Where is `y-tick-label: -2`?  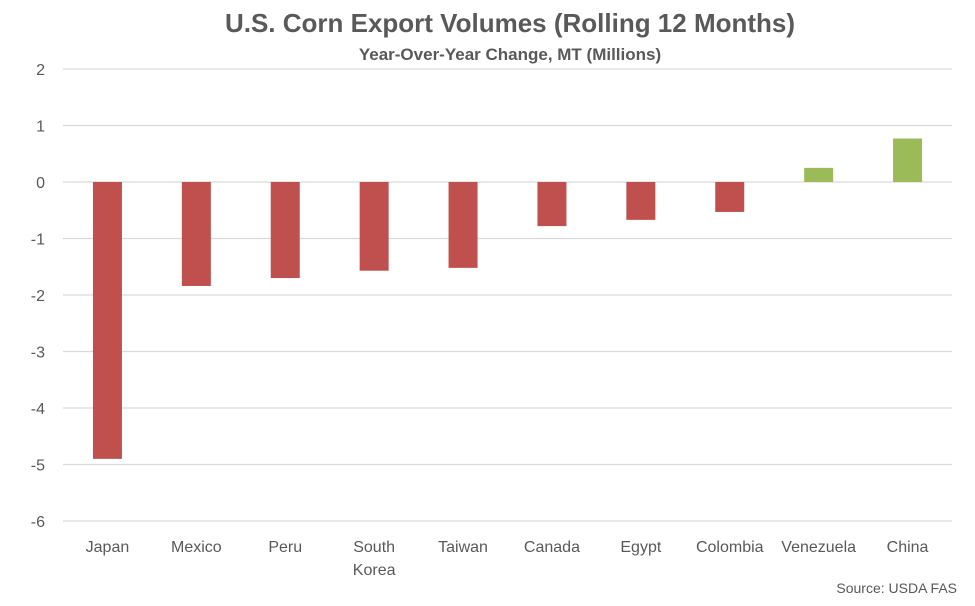 y-tick-label: -2 is located at coordinates (38, 296).